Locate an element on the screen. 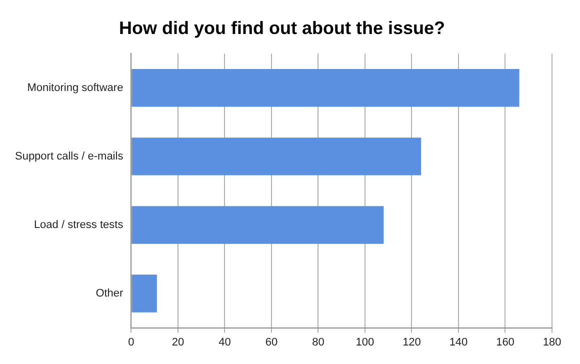 The height and width of the screenshot is (364, 580). x-tick-label: 40 is located at coordinates (224, 342).